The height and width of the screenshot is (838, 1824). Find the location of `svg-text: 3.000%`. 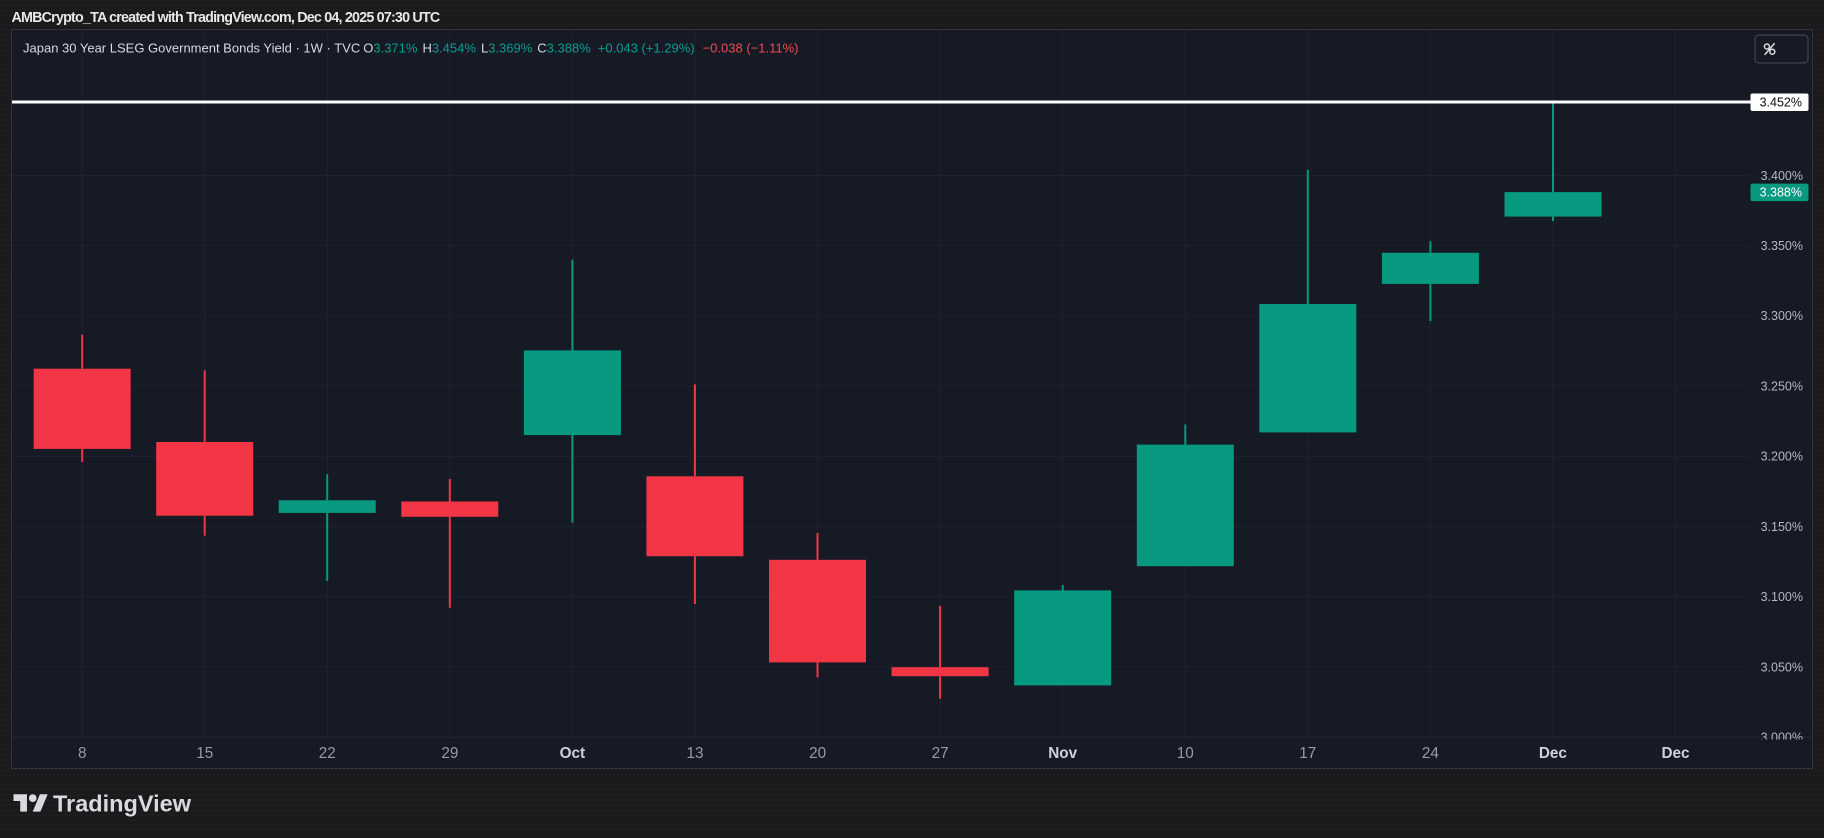

svg-text: 3.000% is located at coordinates (1782, 738).